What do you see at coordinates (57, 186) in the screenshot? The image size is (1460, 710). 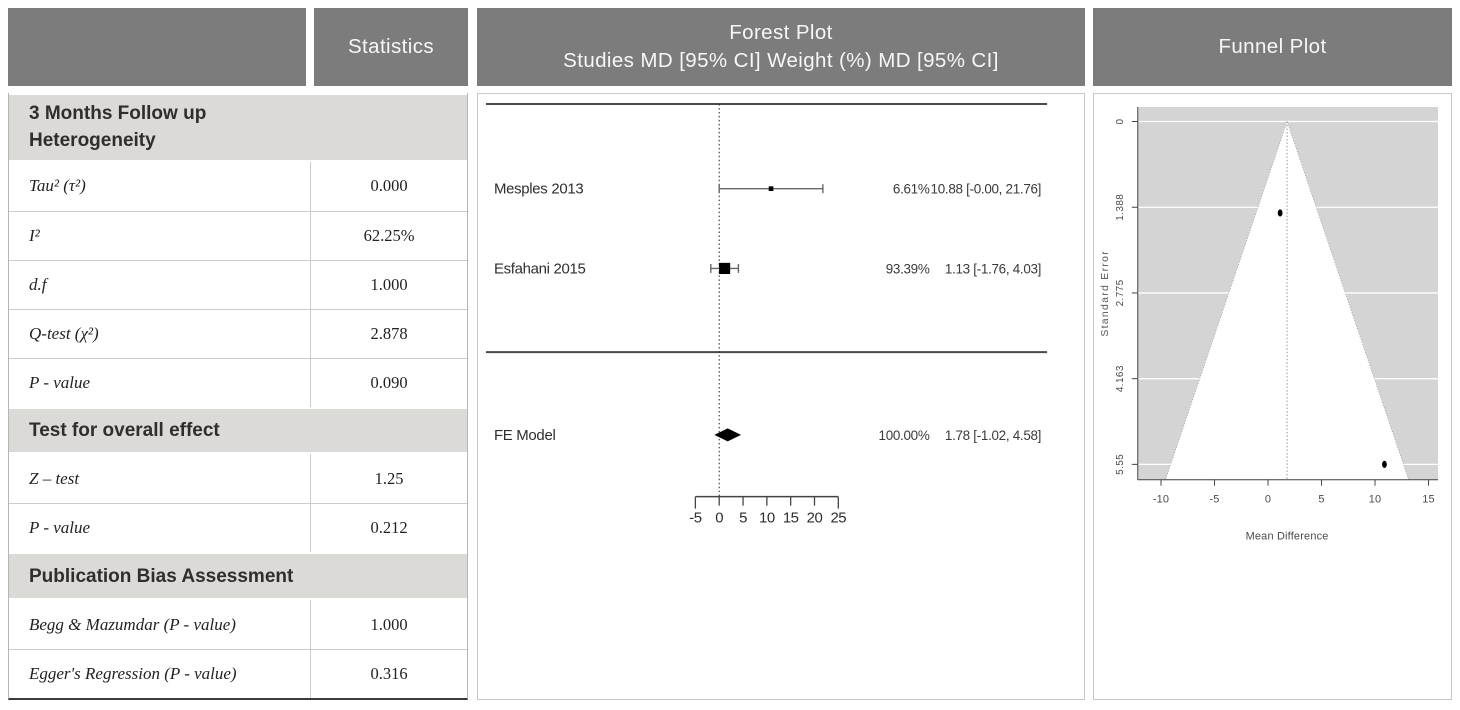 I see `stat-label: Tau² (τ²)` at bounding box center [57, 186].